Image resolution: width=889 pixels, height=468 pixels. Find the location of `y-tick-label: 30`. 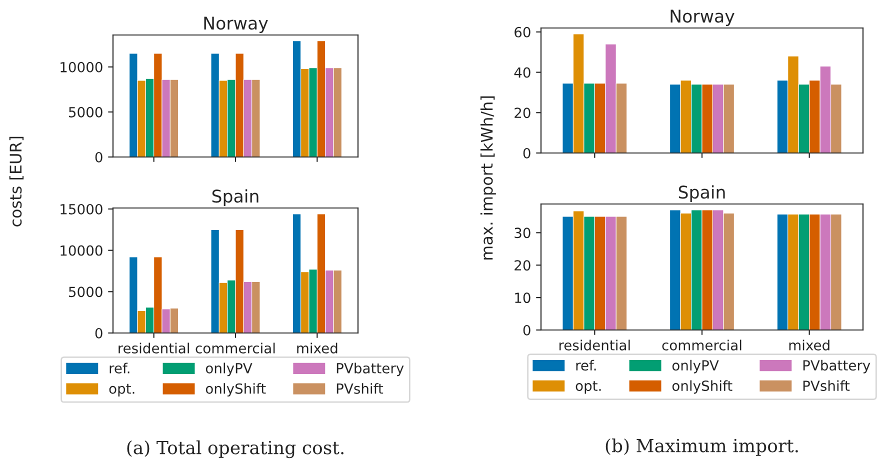

y-tick-label: 30 is located at coordinates (522, 233).